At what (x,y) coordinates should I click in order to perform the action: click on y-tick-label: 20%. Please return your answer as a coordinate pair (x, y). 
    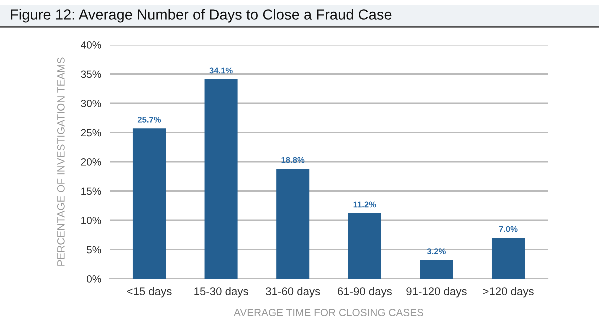
    Looking at the image, I should click on (91, 162).